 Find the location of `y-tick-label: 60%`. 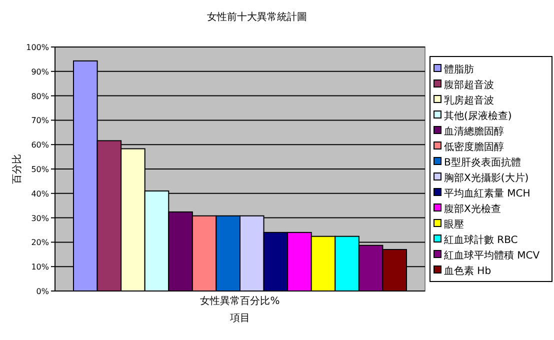

y-tick-label: 60% is located at coordinates (40, 145).